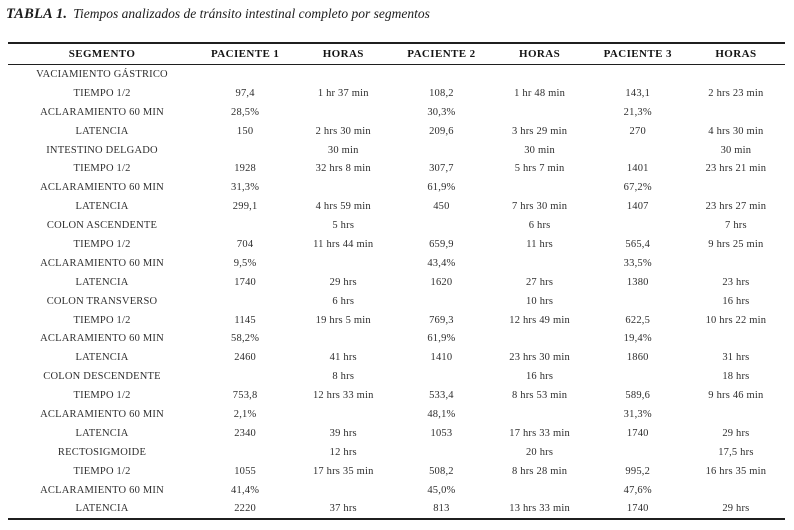 The height and width of the screenshot is (530, 794). I want to click on value-cell: 11 hrs 44 min, so click(343, 244).